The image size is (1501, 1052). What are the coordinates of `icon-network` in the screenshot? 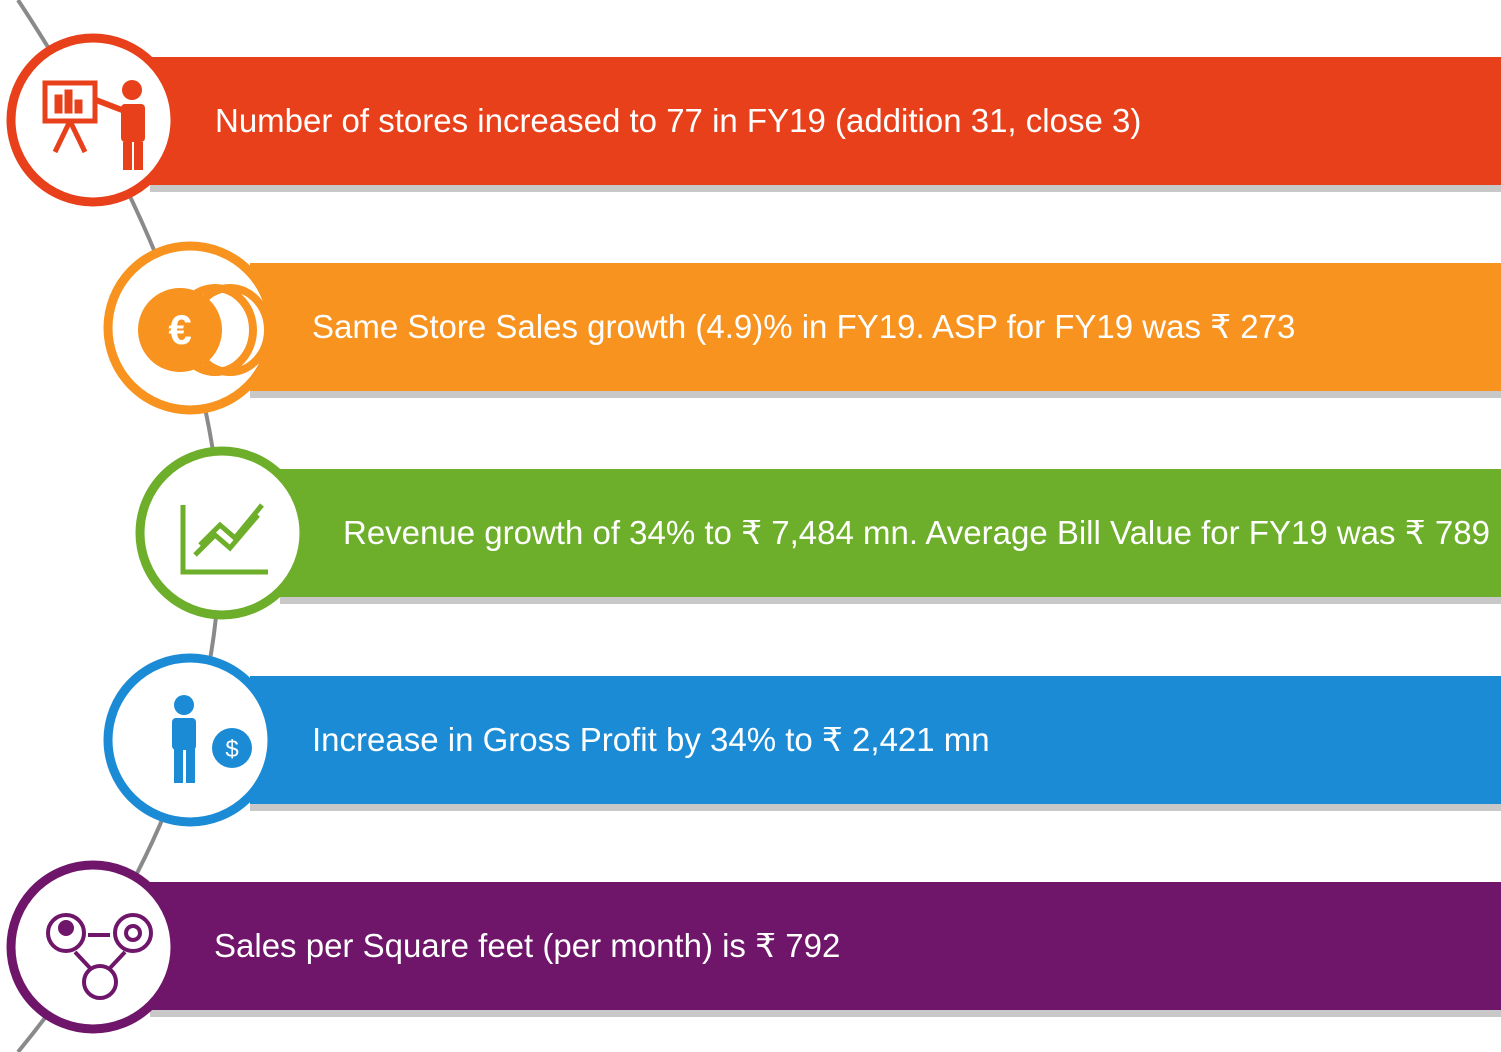 It's located at (99, 956).